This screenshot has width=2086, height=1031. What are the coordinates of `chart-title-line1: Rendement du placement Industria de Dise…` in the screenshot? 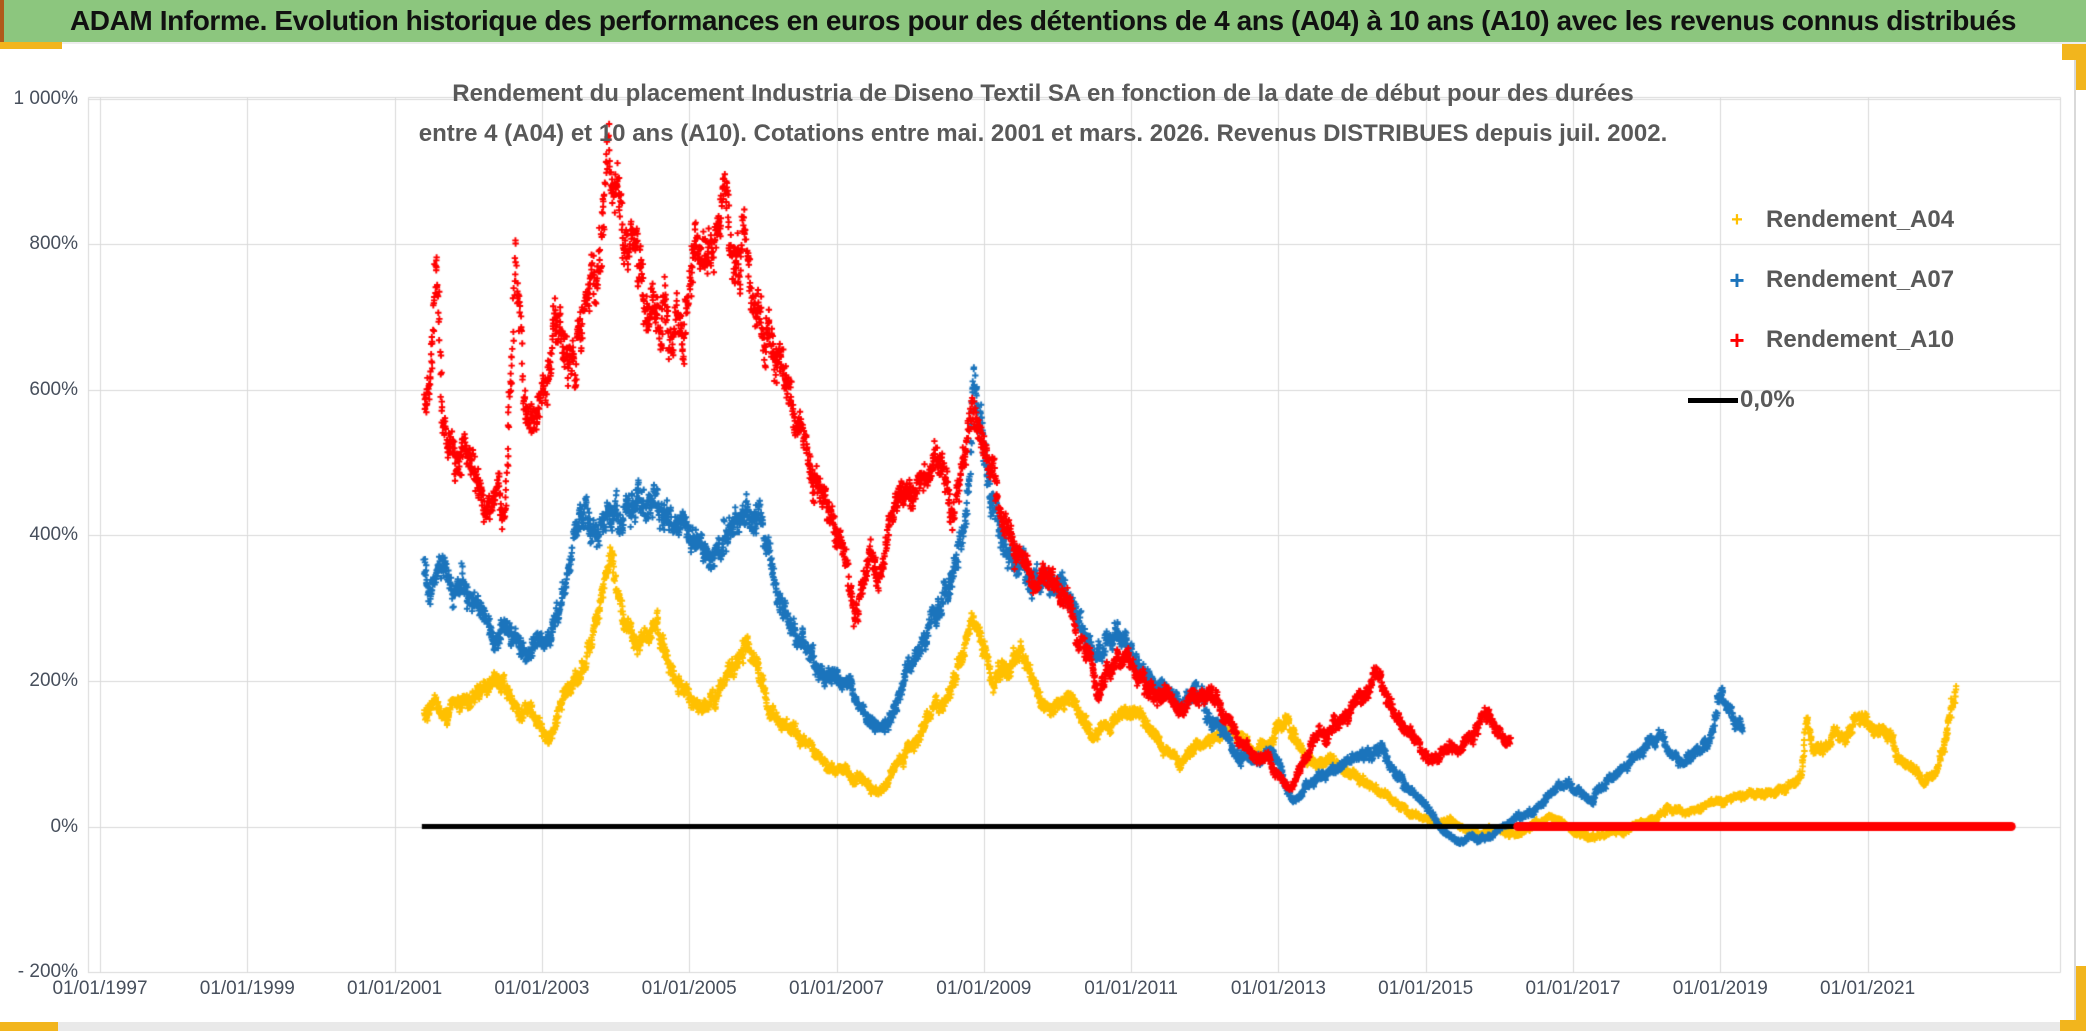 It's located at (1043, 93).